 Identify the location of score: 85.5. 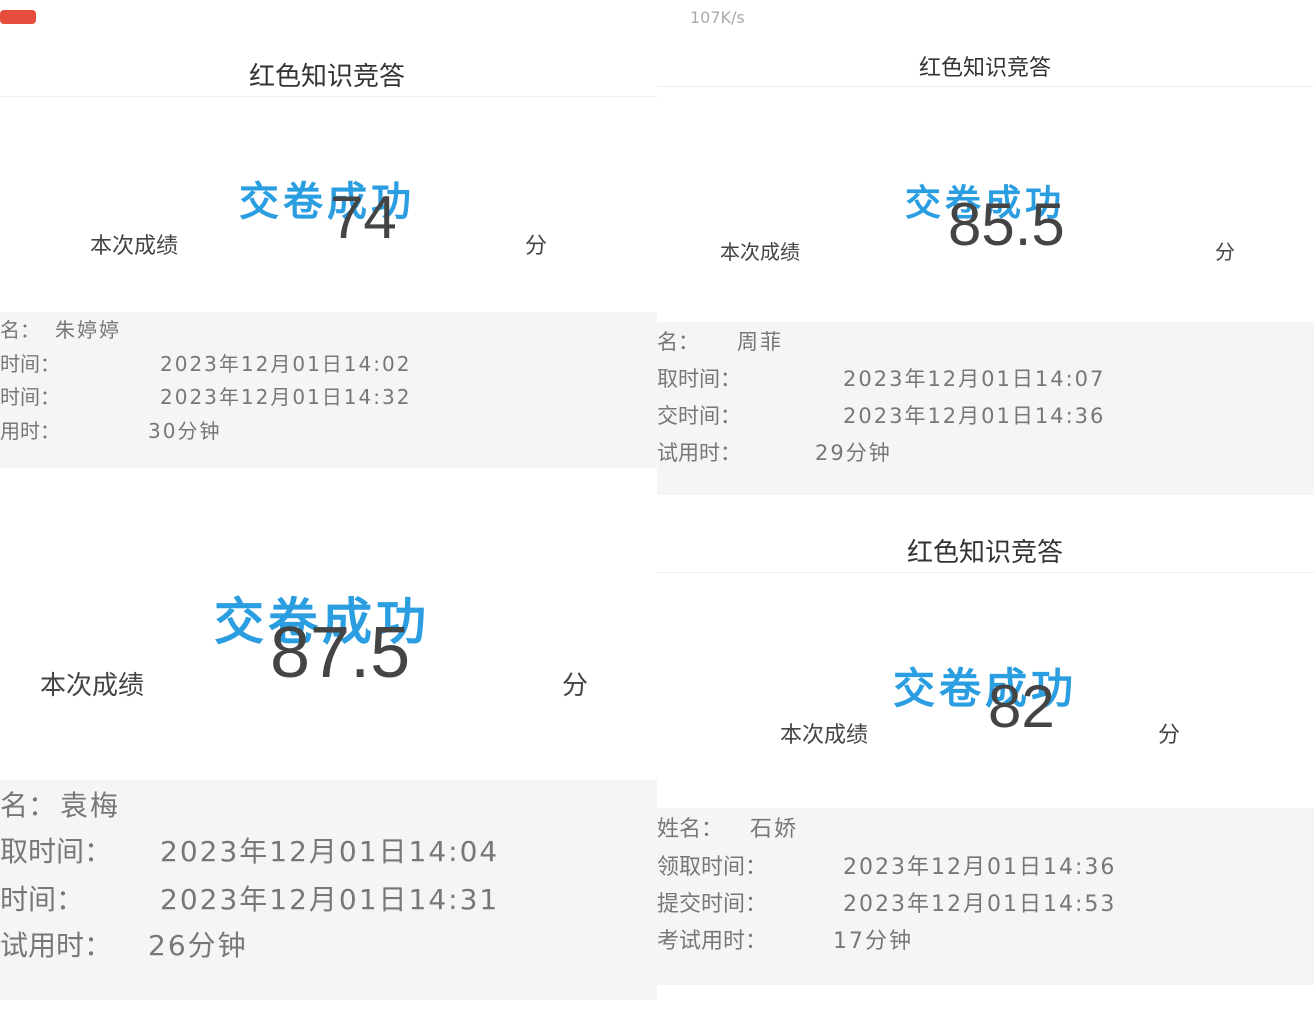
(1006, 224).